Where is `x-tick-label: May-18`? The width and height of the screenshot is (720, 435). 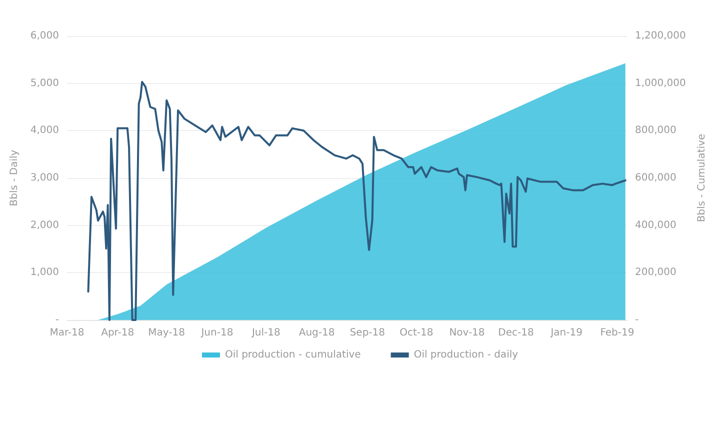
x-tick-label: May-18 is located at coordinates (167, 333).